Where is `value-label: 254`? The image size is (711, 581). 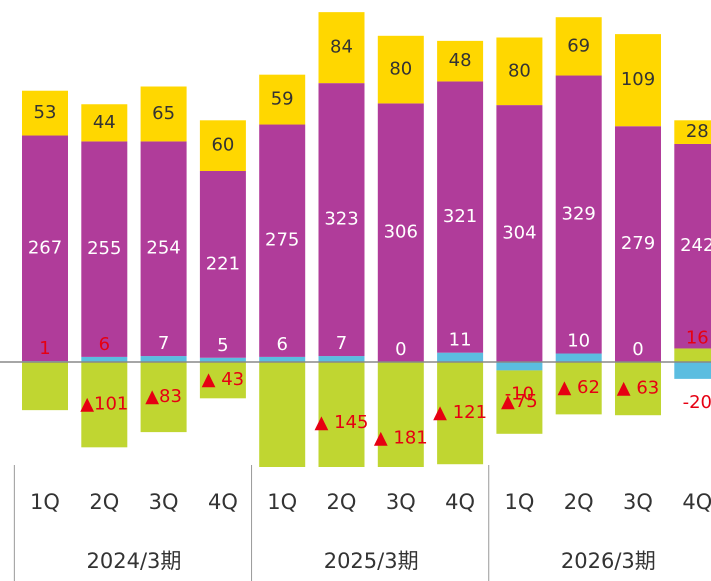 value-label: 254 is located at coordinates (163, 248).